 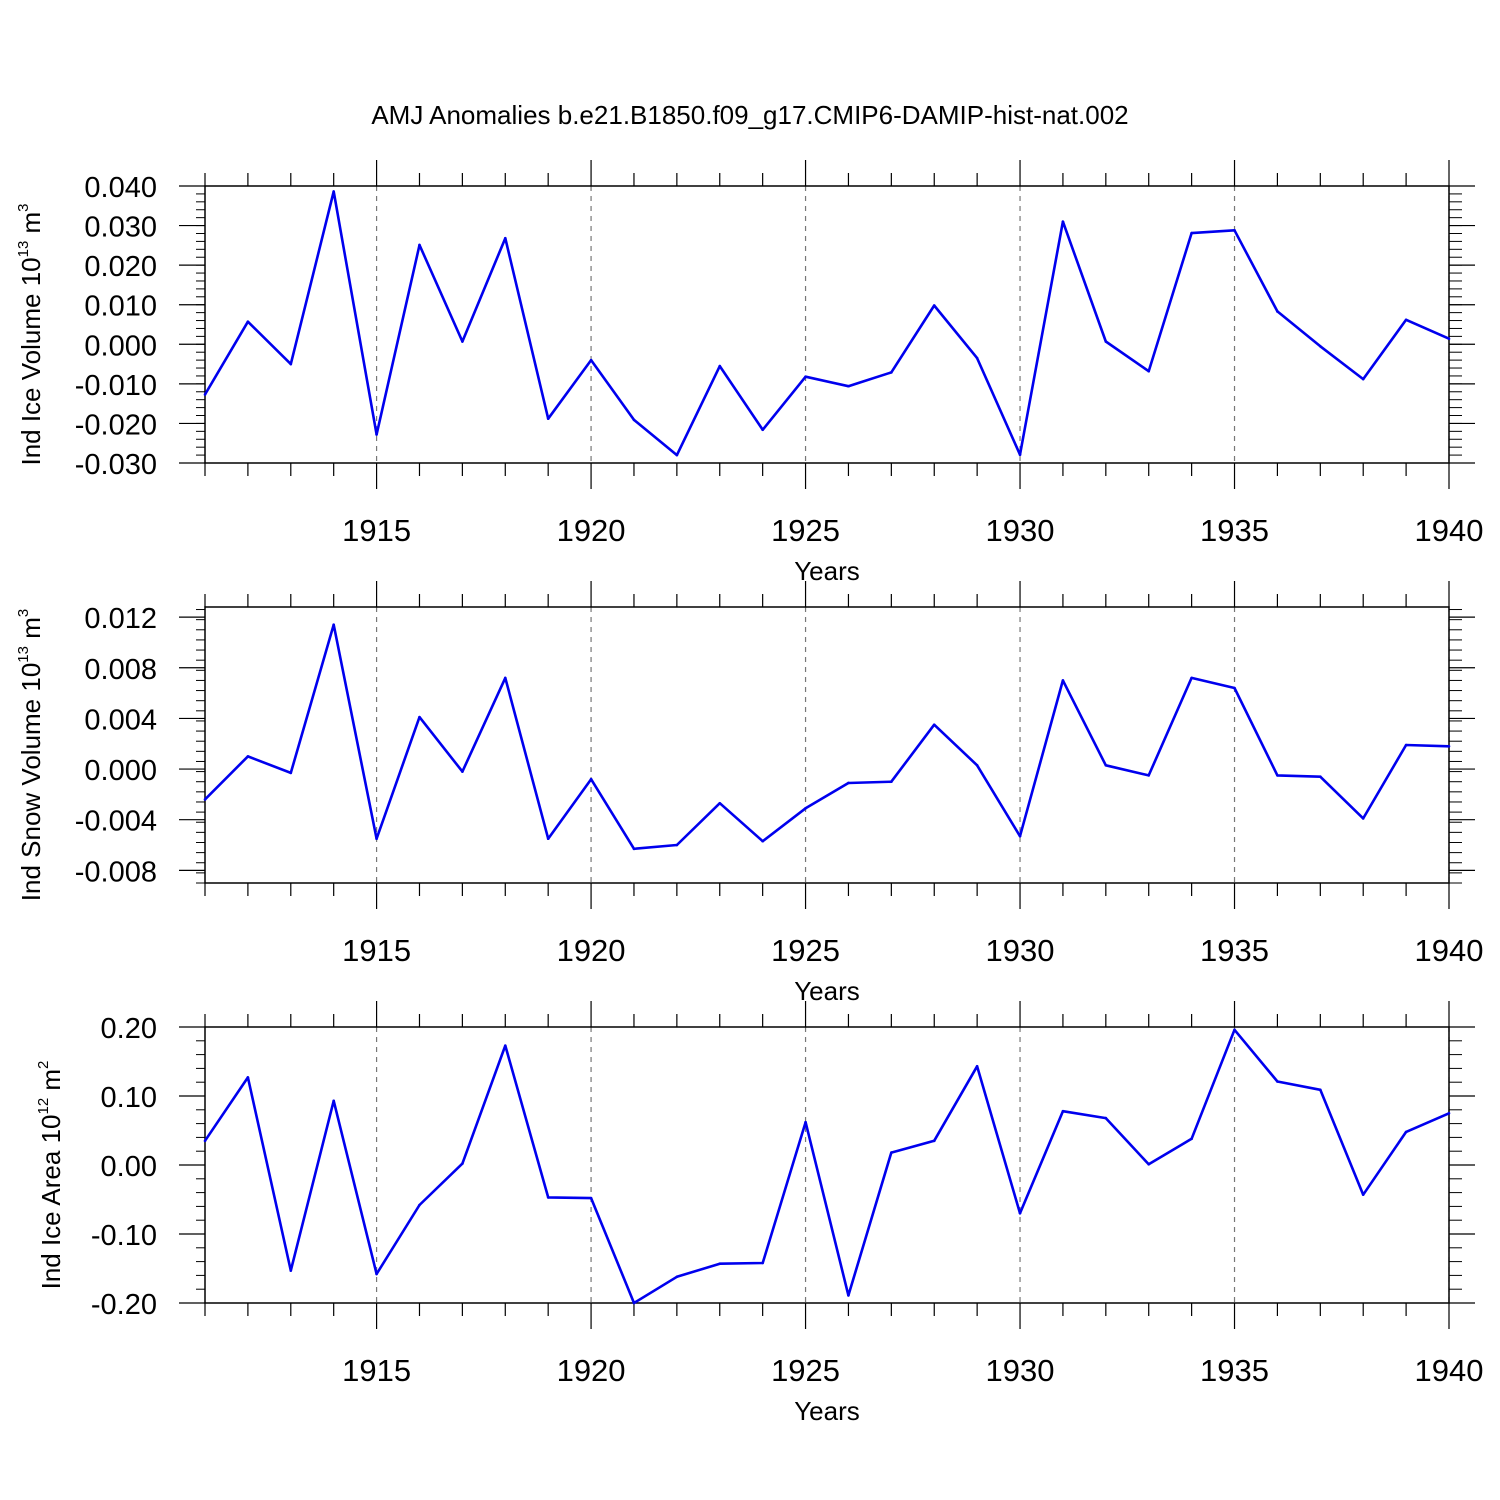 What do you see at coordinates (1320, 776) in the screenshot?
I see `data-point-1937` at bounding box center [1320, 776].